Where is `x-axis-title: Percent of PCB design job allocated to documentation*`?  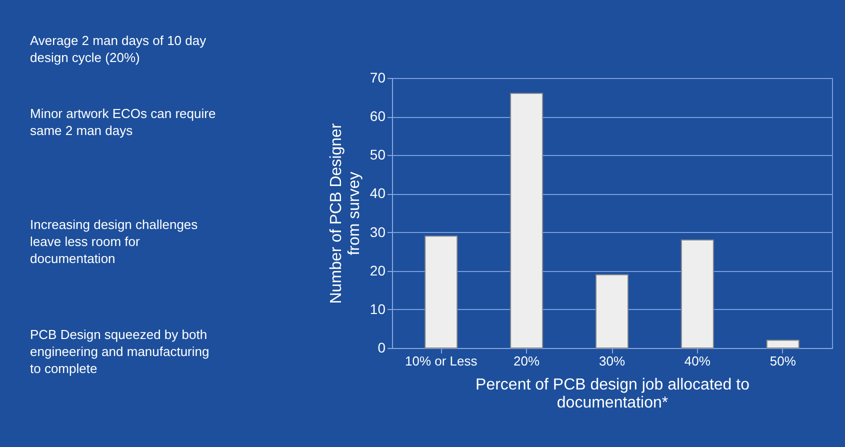
x-axis-title: Percent of PCB design job allocated to documentation* is located at coordinates (613, 394).